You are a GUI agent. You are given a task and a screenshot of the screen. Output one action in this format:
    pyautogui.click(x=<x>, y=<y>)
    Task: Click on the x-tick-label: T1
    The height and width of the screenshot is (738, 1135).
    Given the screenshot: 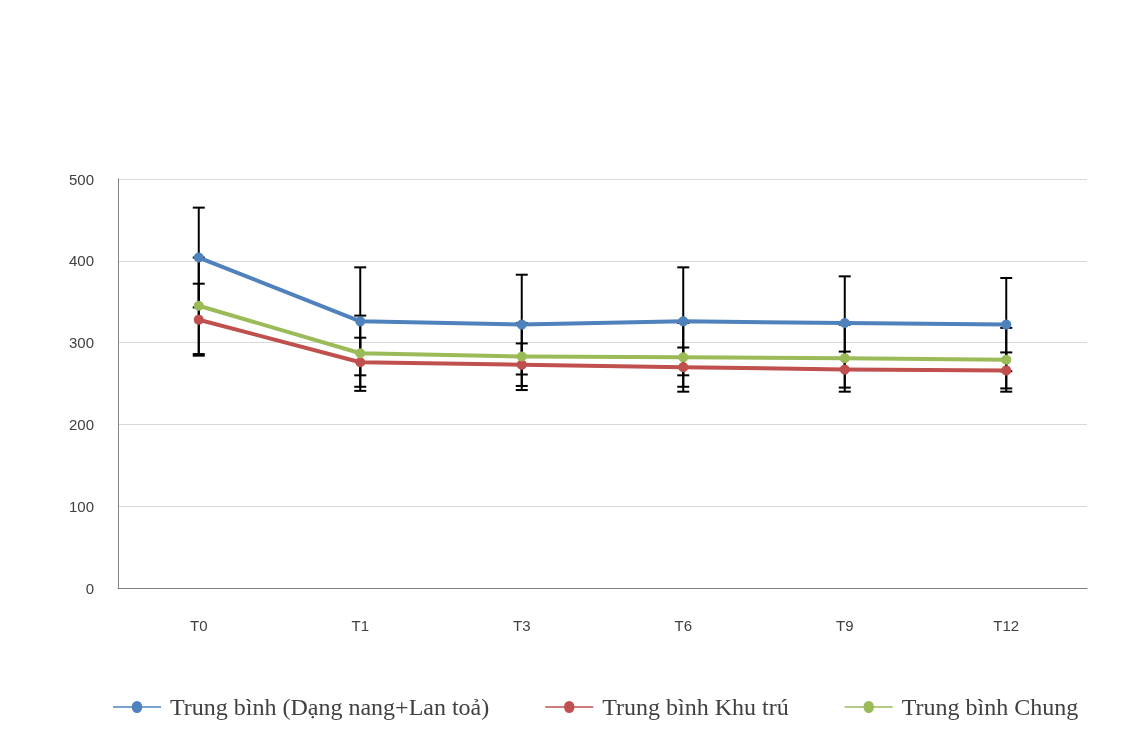 What is the action you would take?
    pyautogui.click(x=360, y=625)
    